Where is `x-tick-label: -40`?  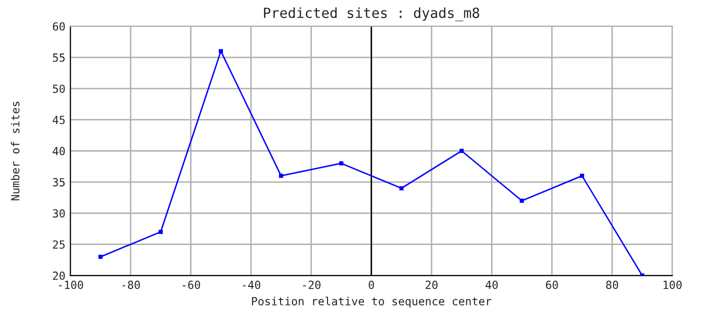
x-tick-label: -40 is located at coordinates (251, 285).